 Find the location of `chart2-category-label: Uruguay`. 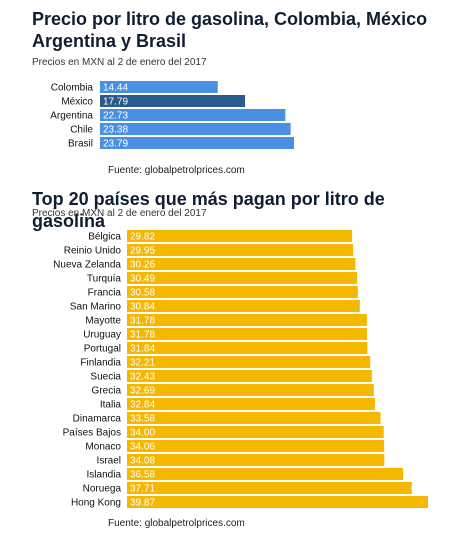

chart2-category-label: Uruguay is located at coordinates (102, 335).